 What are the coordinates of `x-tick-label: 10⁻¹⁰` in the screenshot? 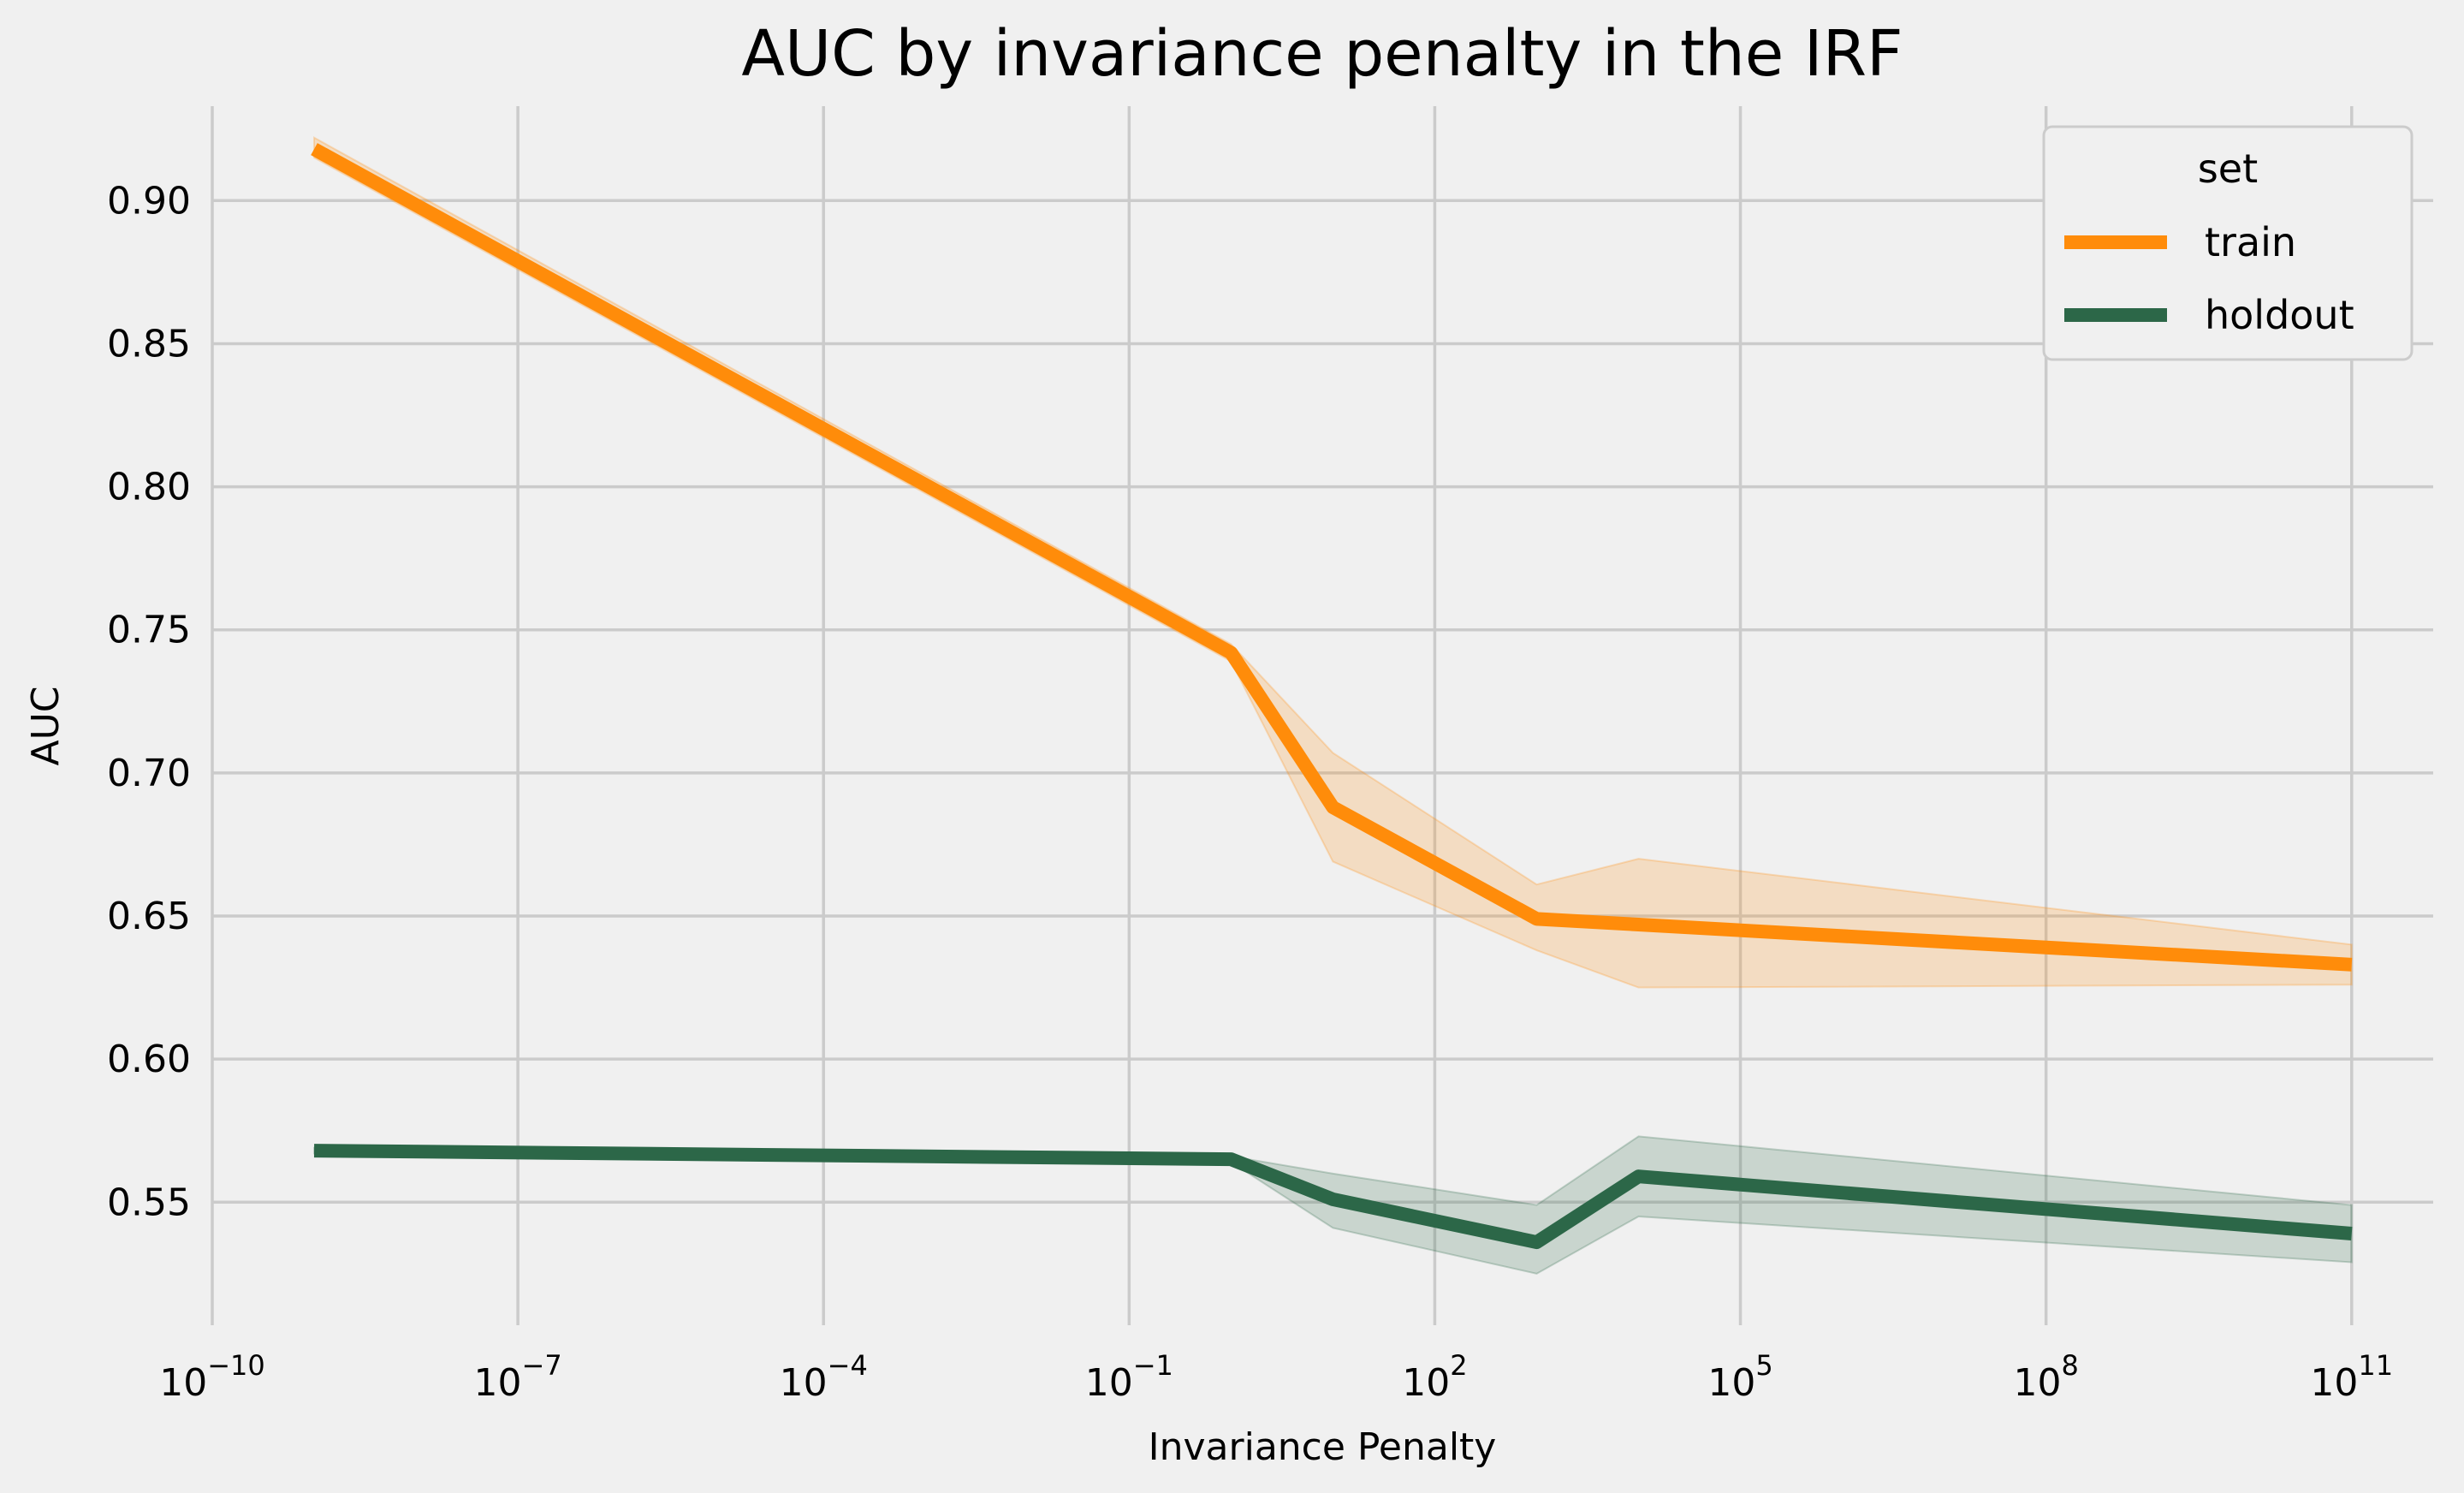 It's located at (212, 1377).